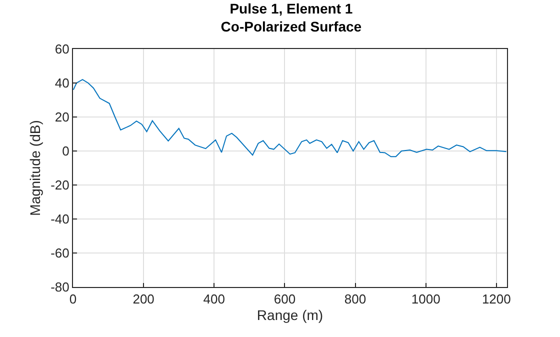  Describe the element at coordinates (143, 299) in the screenshot. I see `x-tick-label: 200` at that location.